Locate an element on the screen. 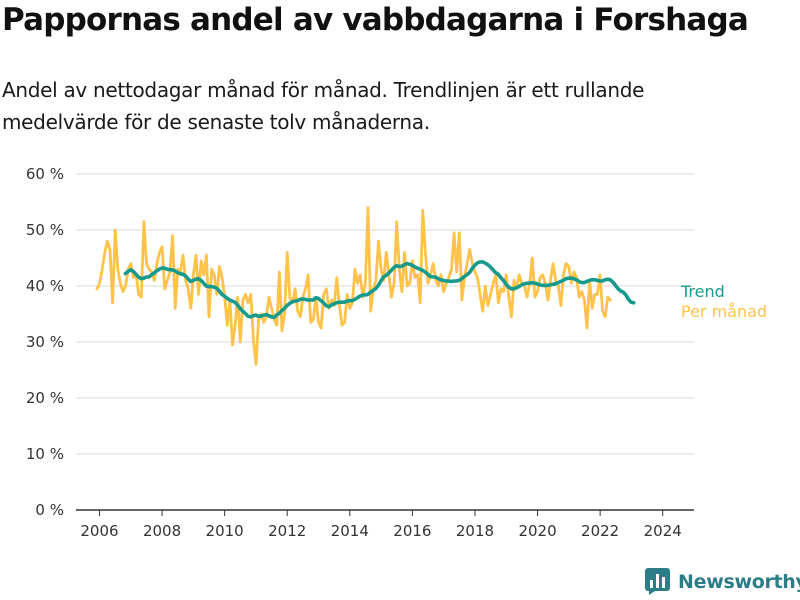 This screenshot has height=600, width=800. y-tick-label: 30 % is located at coordinates (45, 342).